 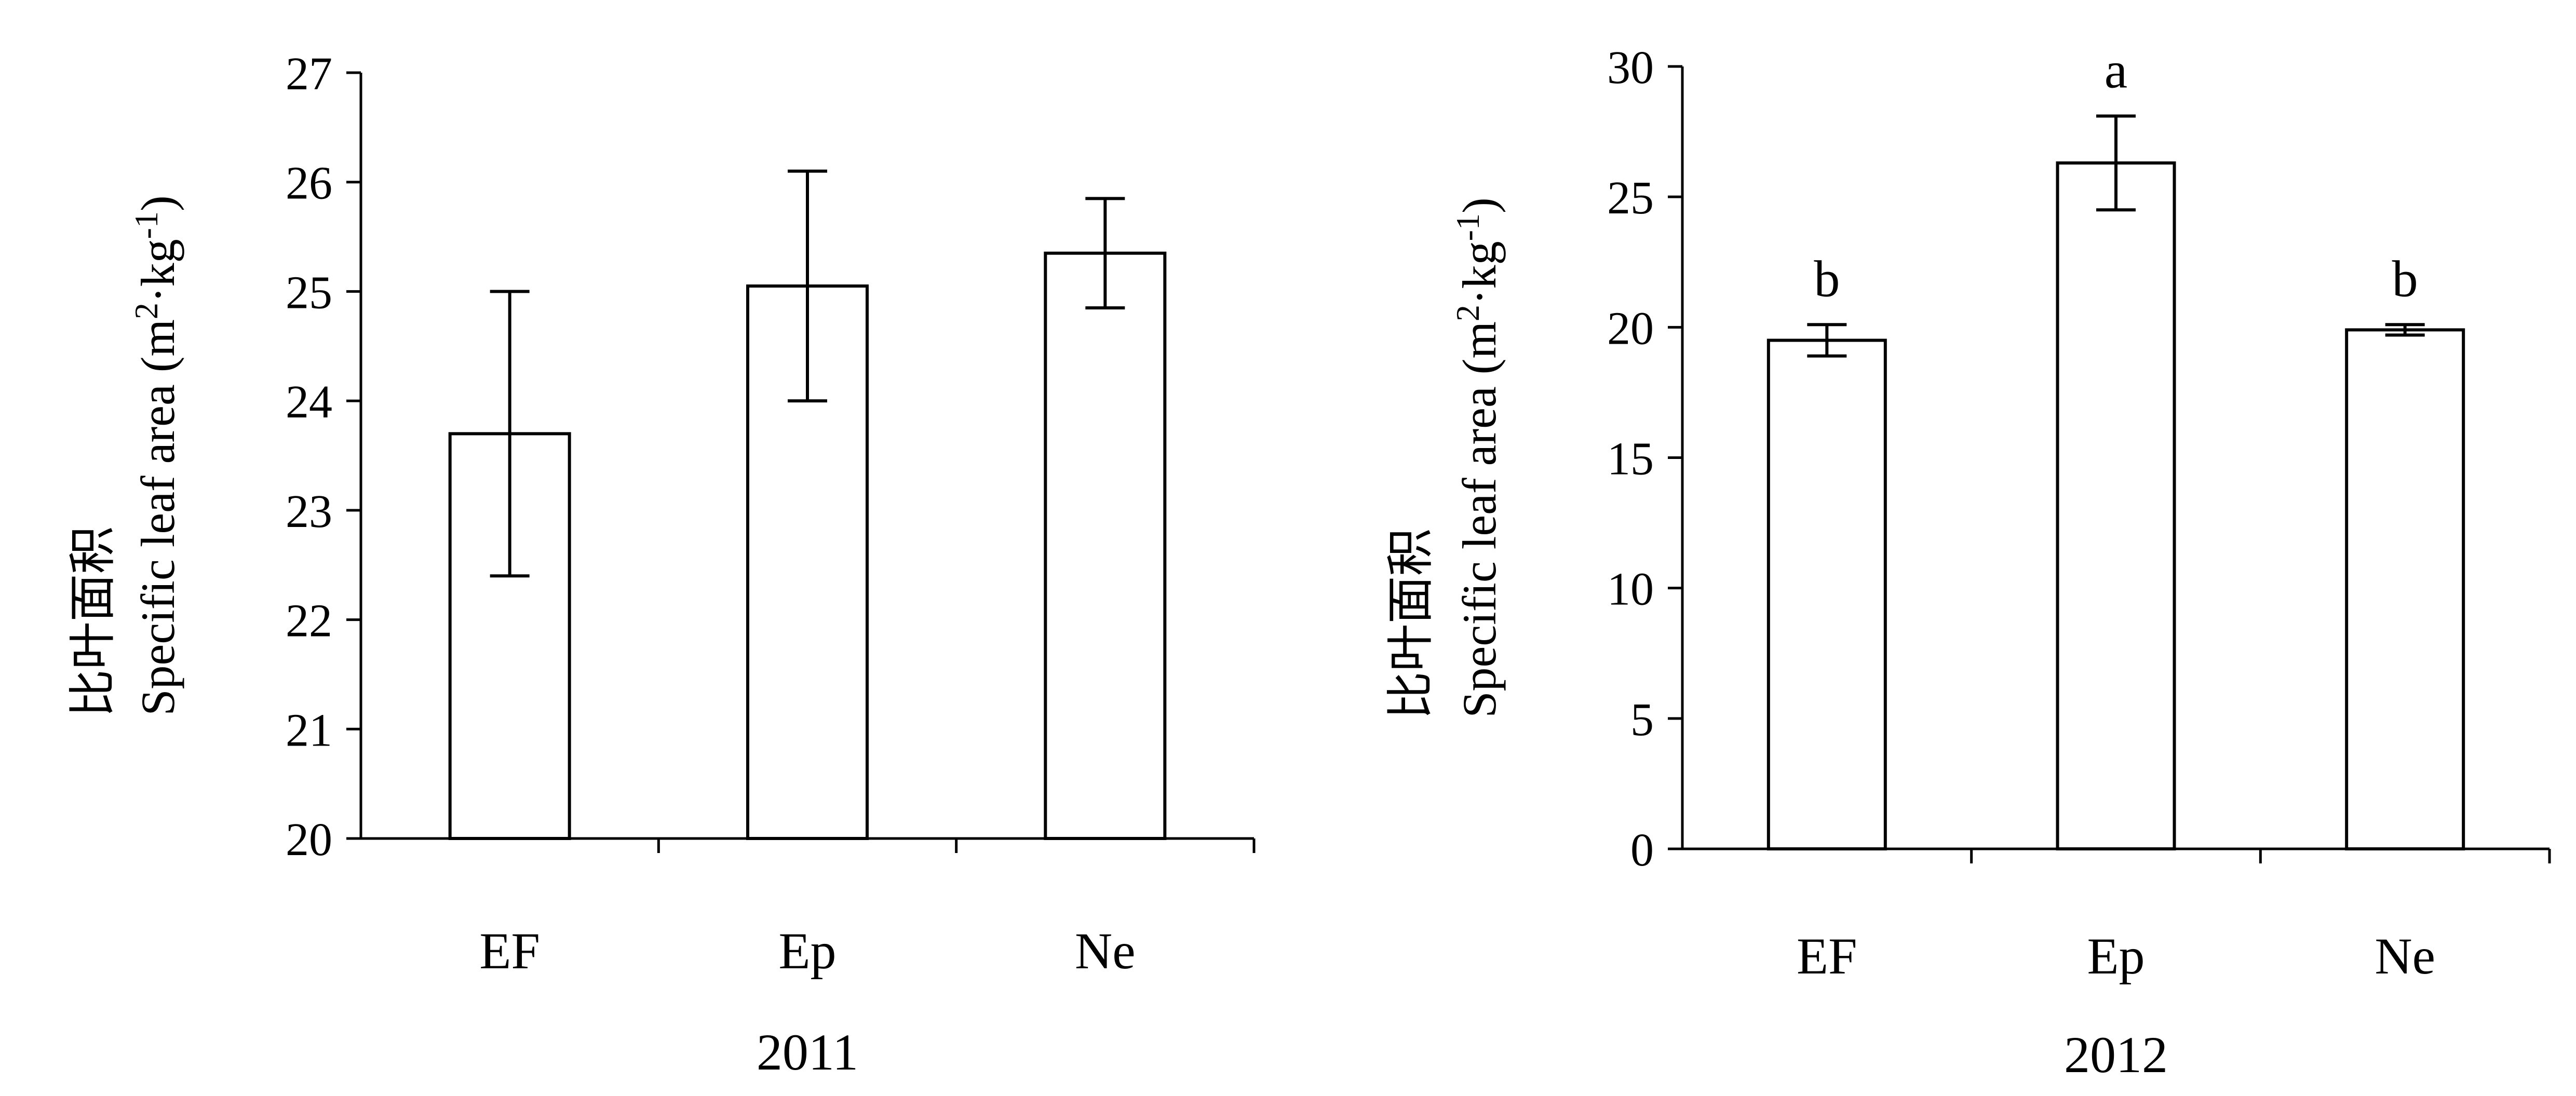 What do you see at coordinates (1642, 850) in the screenshot?
I see `y-tick-label: 0` at bounding box center [1642, 850].